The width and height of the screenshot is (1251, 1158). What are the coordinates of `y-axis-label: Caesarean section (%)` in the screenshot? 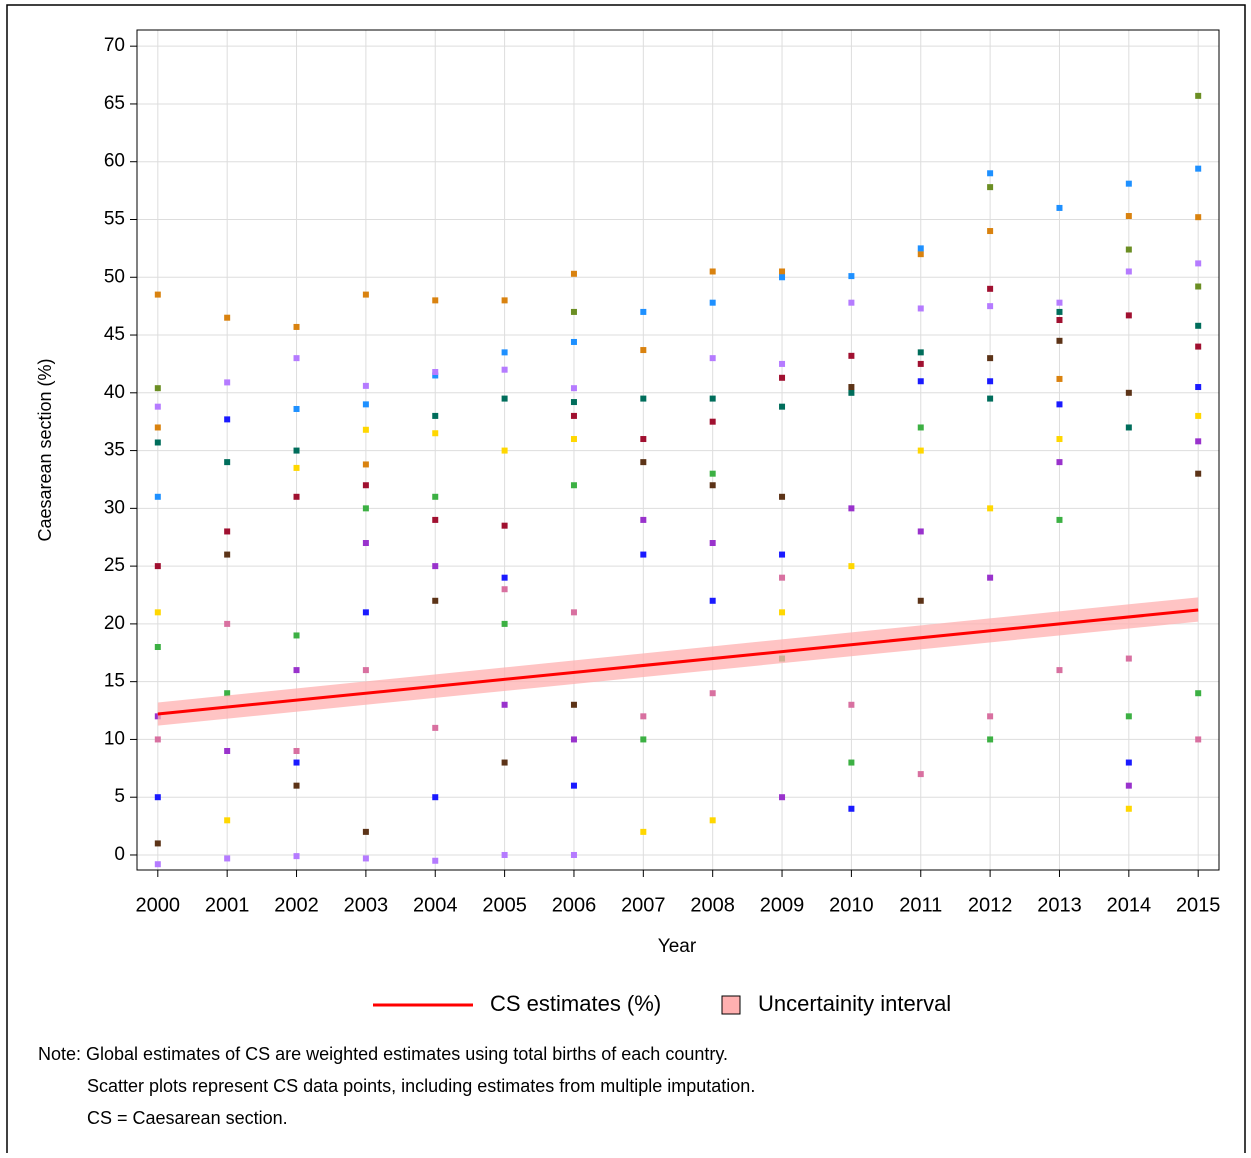 It's located at (45, 449).